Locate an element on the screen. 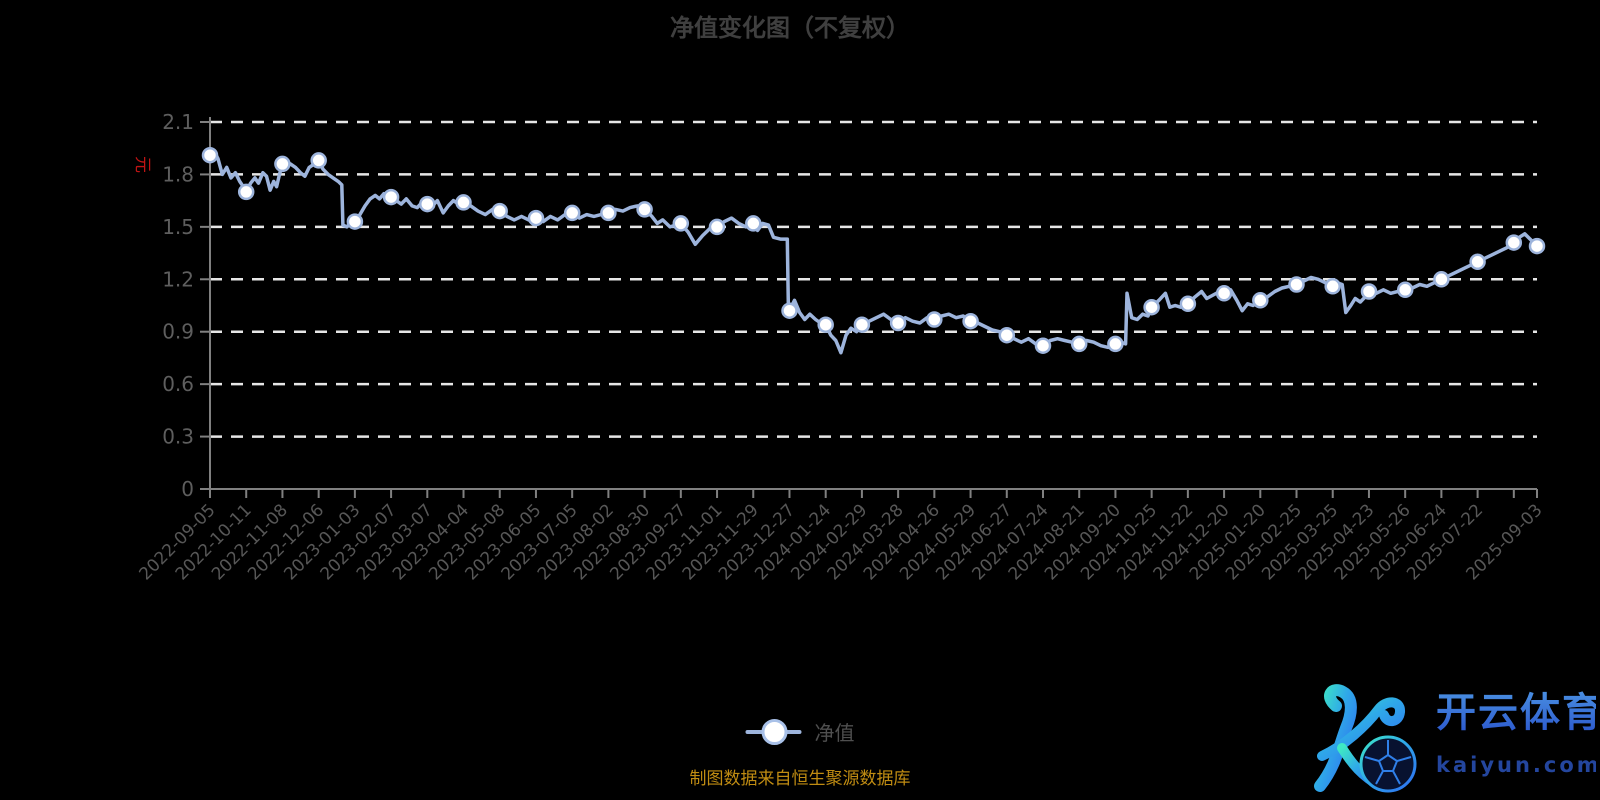  y-axis-tick-label: 0.3 is located at coordinates (178, 437).